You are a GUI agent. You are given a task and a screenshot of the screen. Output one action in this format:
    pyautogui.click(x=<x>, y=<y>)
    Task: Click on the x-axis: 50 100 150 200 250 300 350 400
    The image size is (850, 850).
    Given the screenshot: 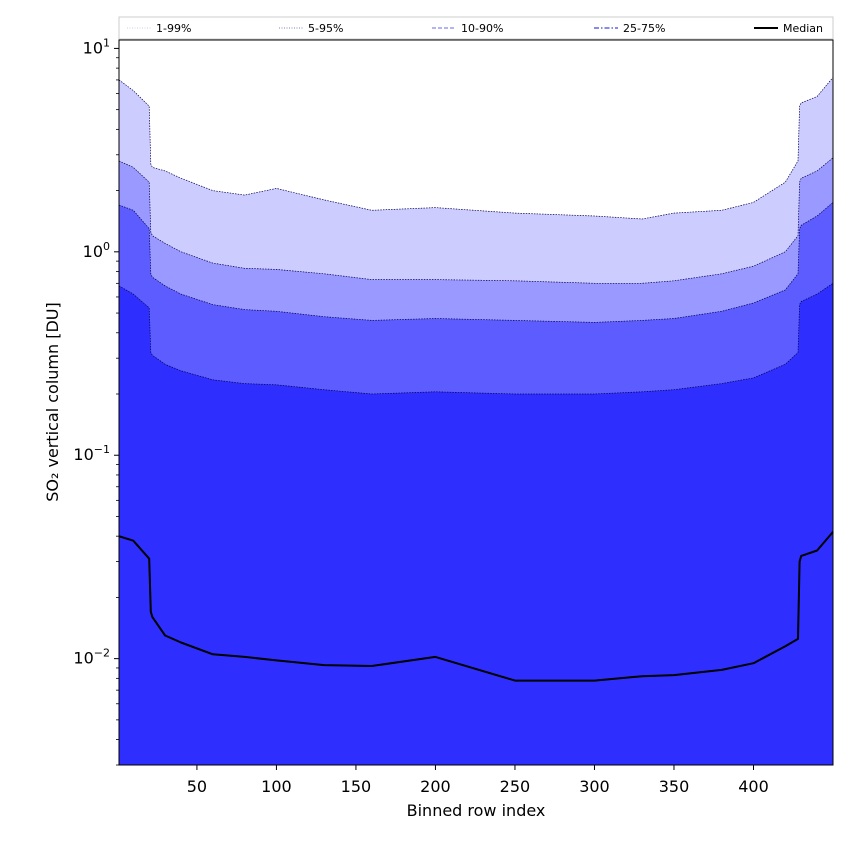 What is the action you would take?
    pyautogui.click(x=478, y=780)
    